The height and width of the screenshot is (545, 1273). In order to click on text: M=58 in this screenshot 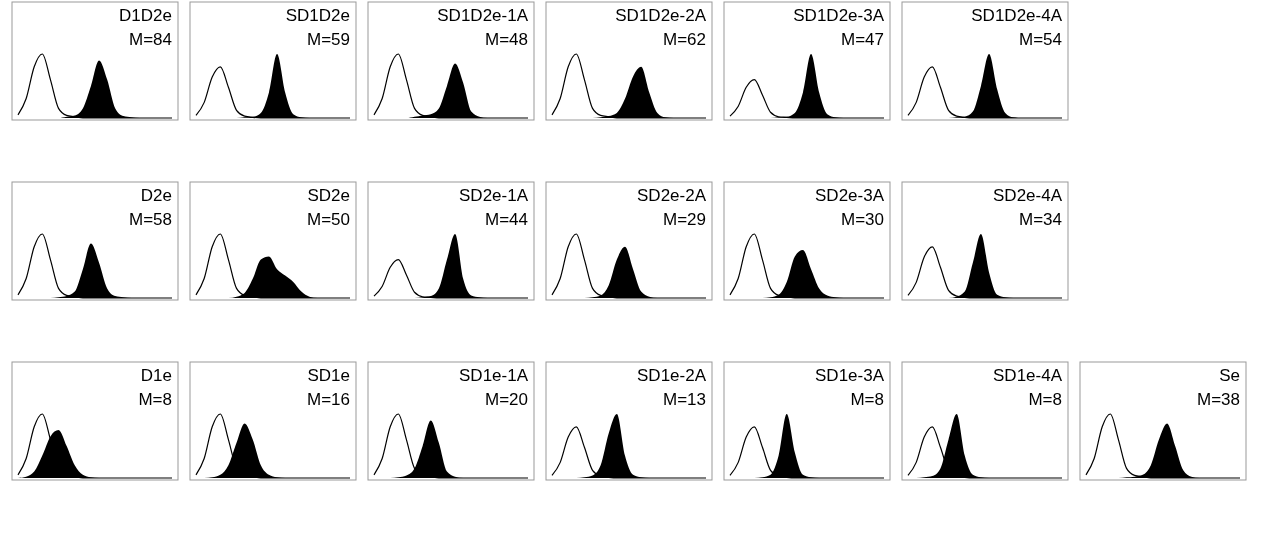, I will do `click(150, 219)`.